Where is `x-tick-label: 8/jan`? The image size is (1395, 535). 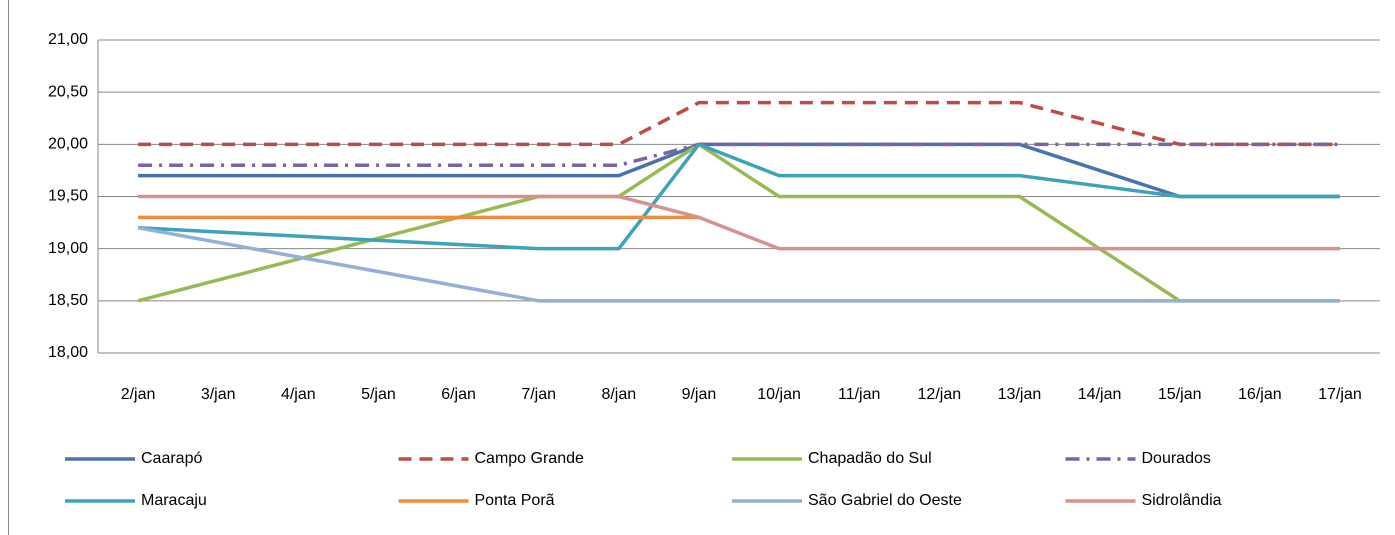 x-tick-label: 8/jan is located at coordinates (618, 394).